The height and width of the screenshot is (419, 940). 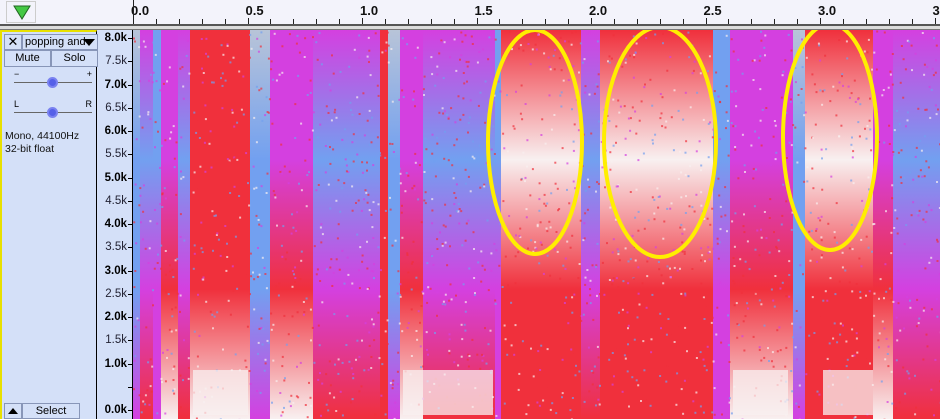 I want to click on pan-slider-thumb, so click(x=52, y=112).